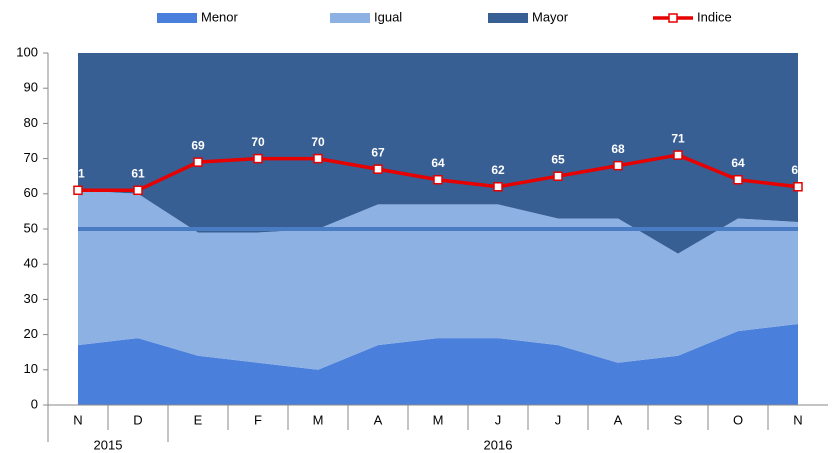 This screenshot has width=833, height=453. Describe the element at coordinates (738, 419) in the screenshot. I see `x-tick-label: O` at that location.